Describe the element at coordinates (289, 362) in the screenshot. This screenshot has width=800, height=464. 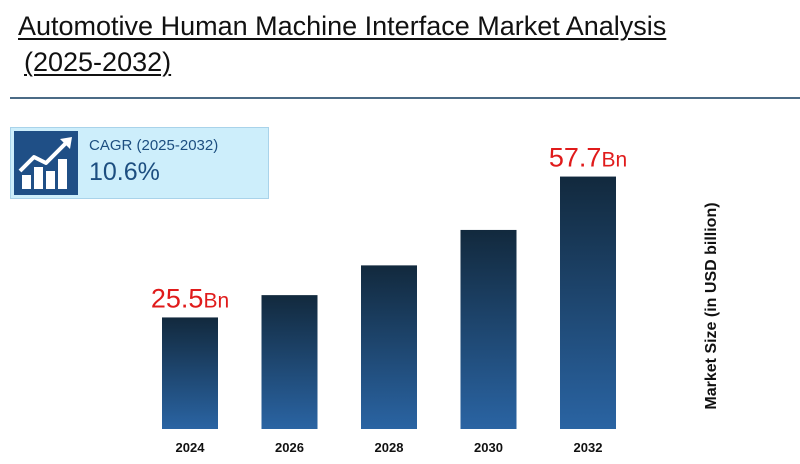
I see `bar-2026` at that location.